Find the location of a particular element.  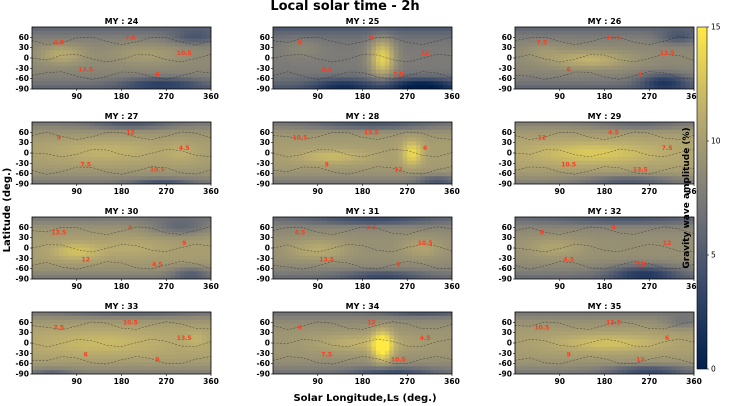

contour-line is located at coordinates (362, 40).